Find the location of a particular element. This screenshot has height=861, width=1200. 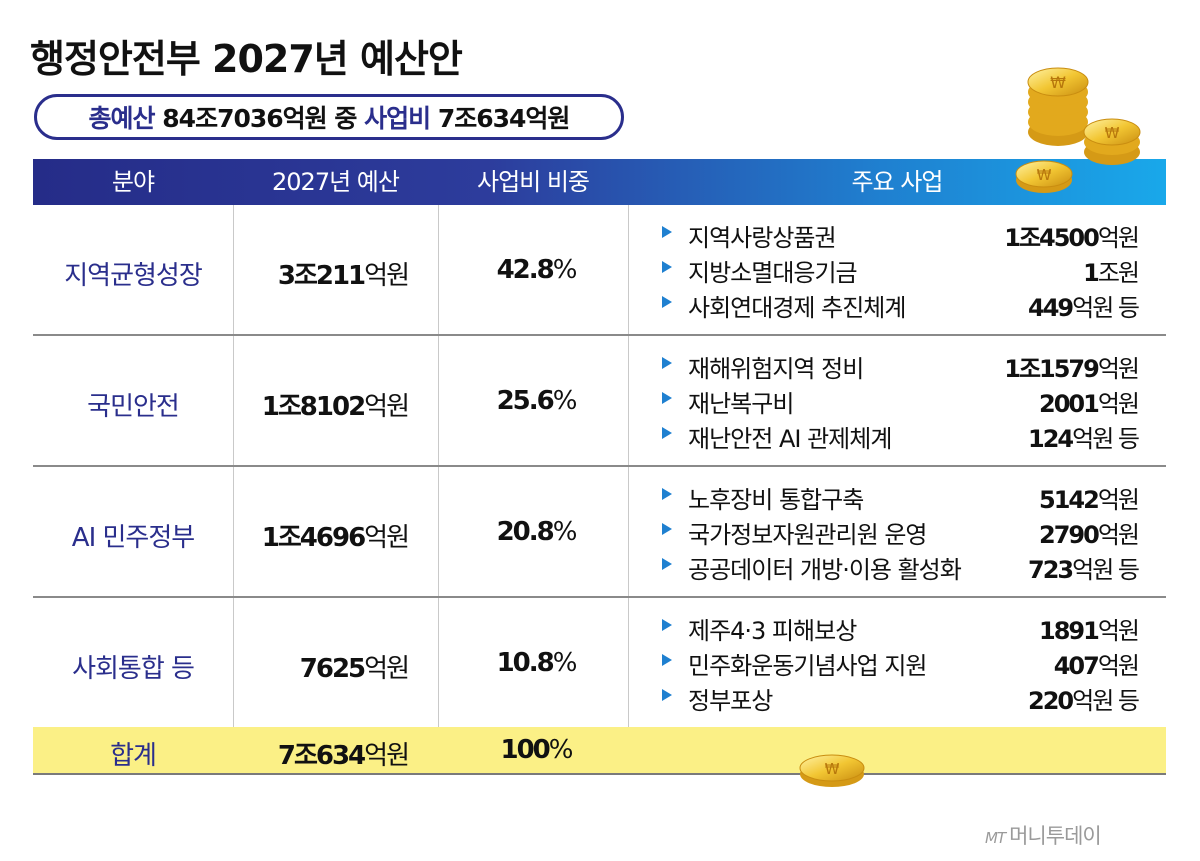

header-projects: 주요 사업 is located at coordinates (897, 182).